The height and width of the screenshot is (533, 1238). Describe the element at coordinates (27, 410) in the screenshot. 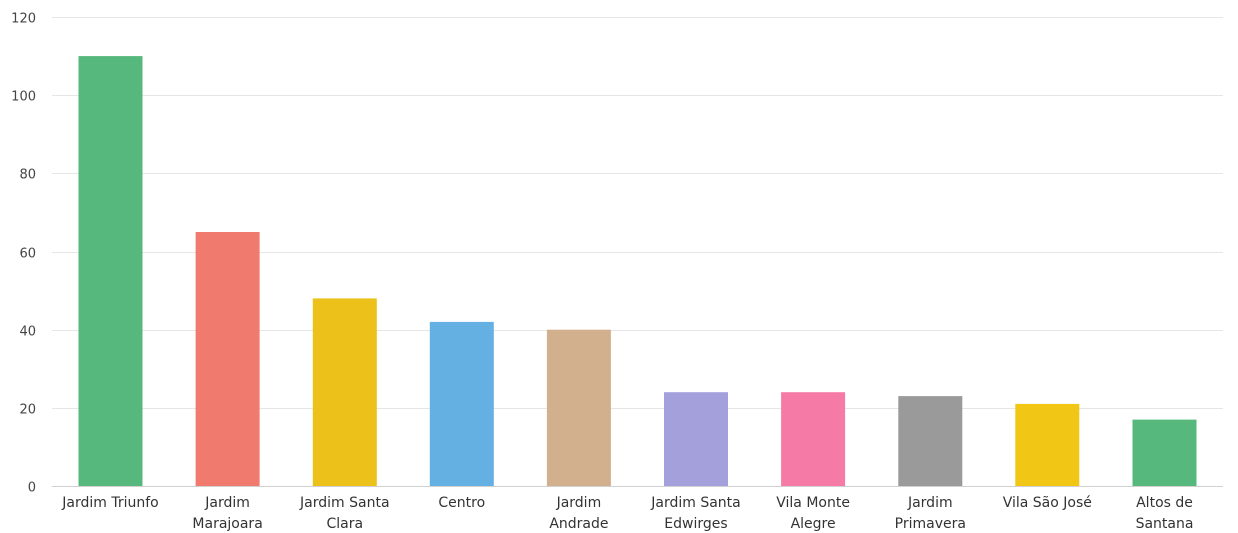

I see `y-tick-label: 20` at that location.